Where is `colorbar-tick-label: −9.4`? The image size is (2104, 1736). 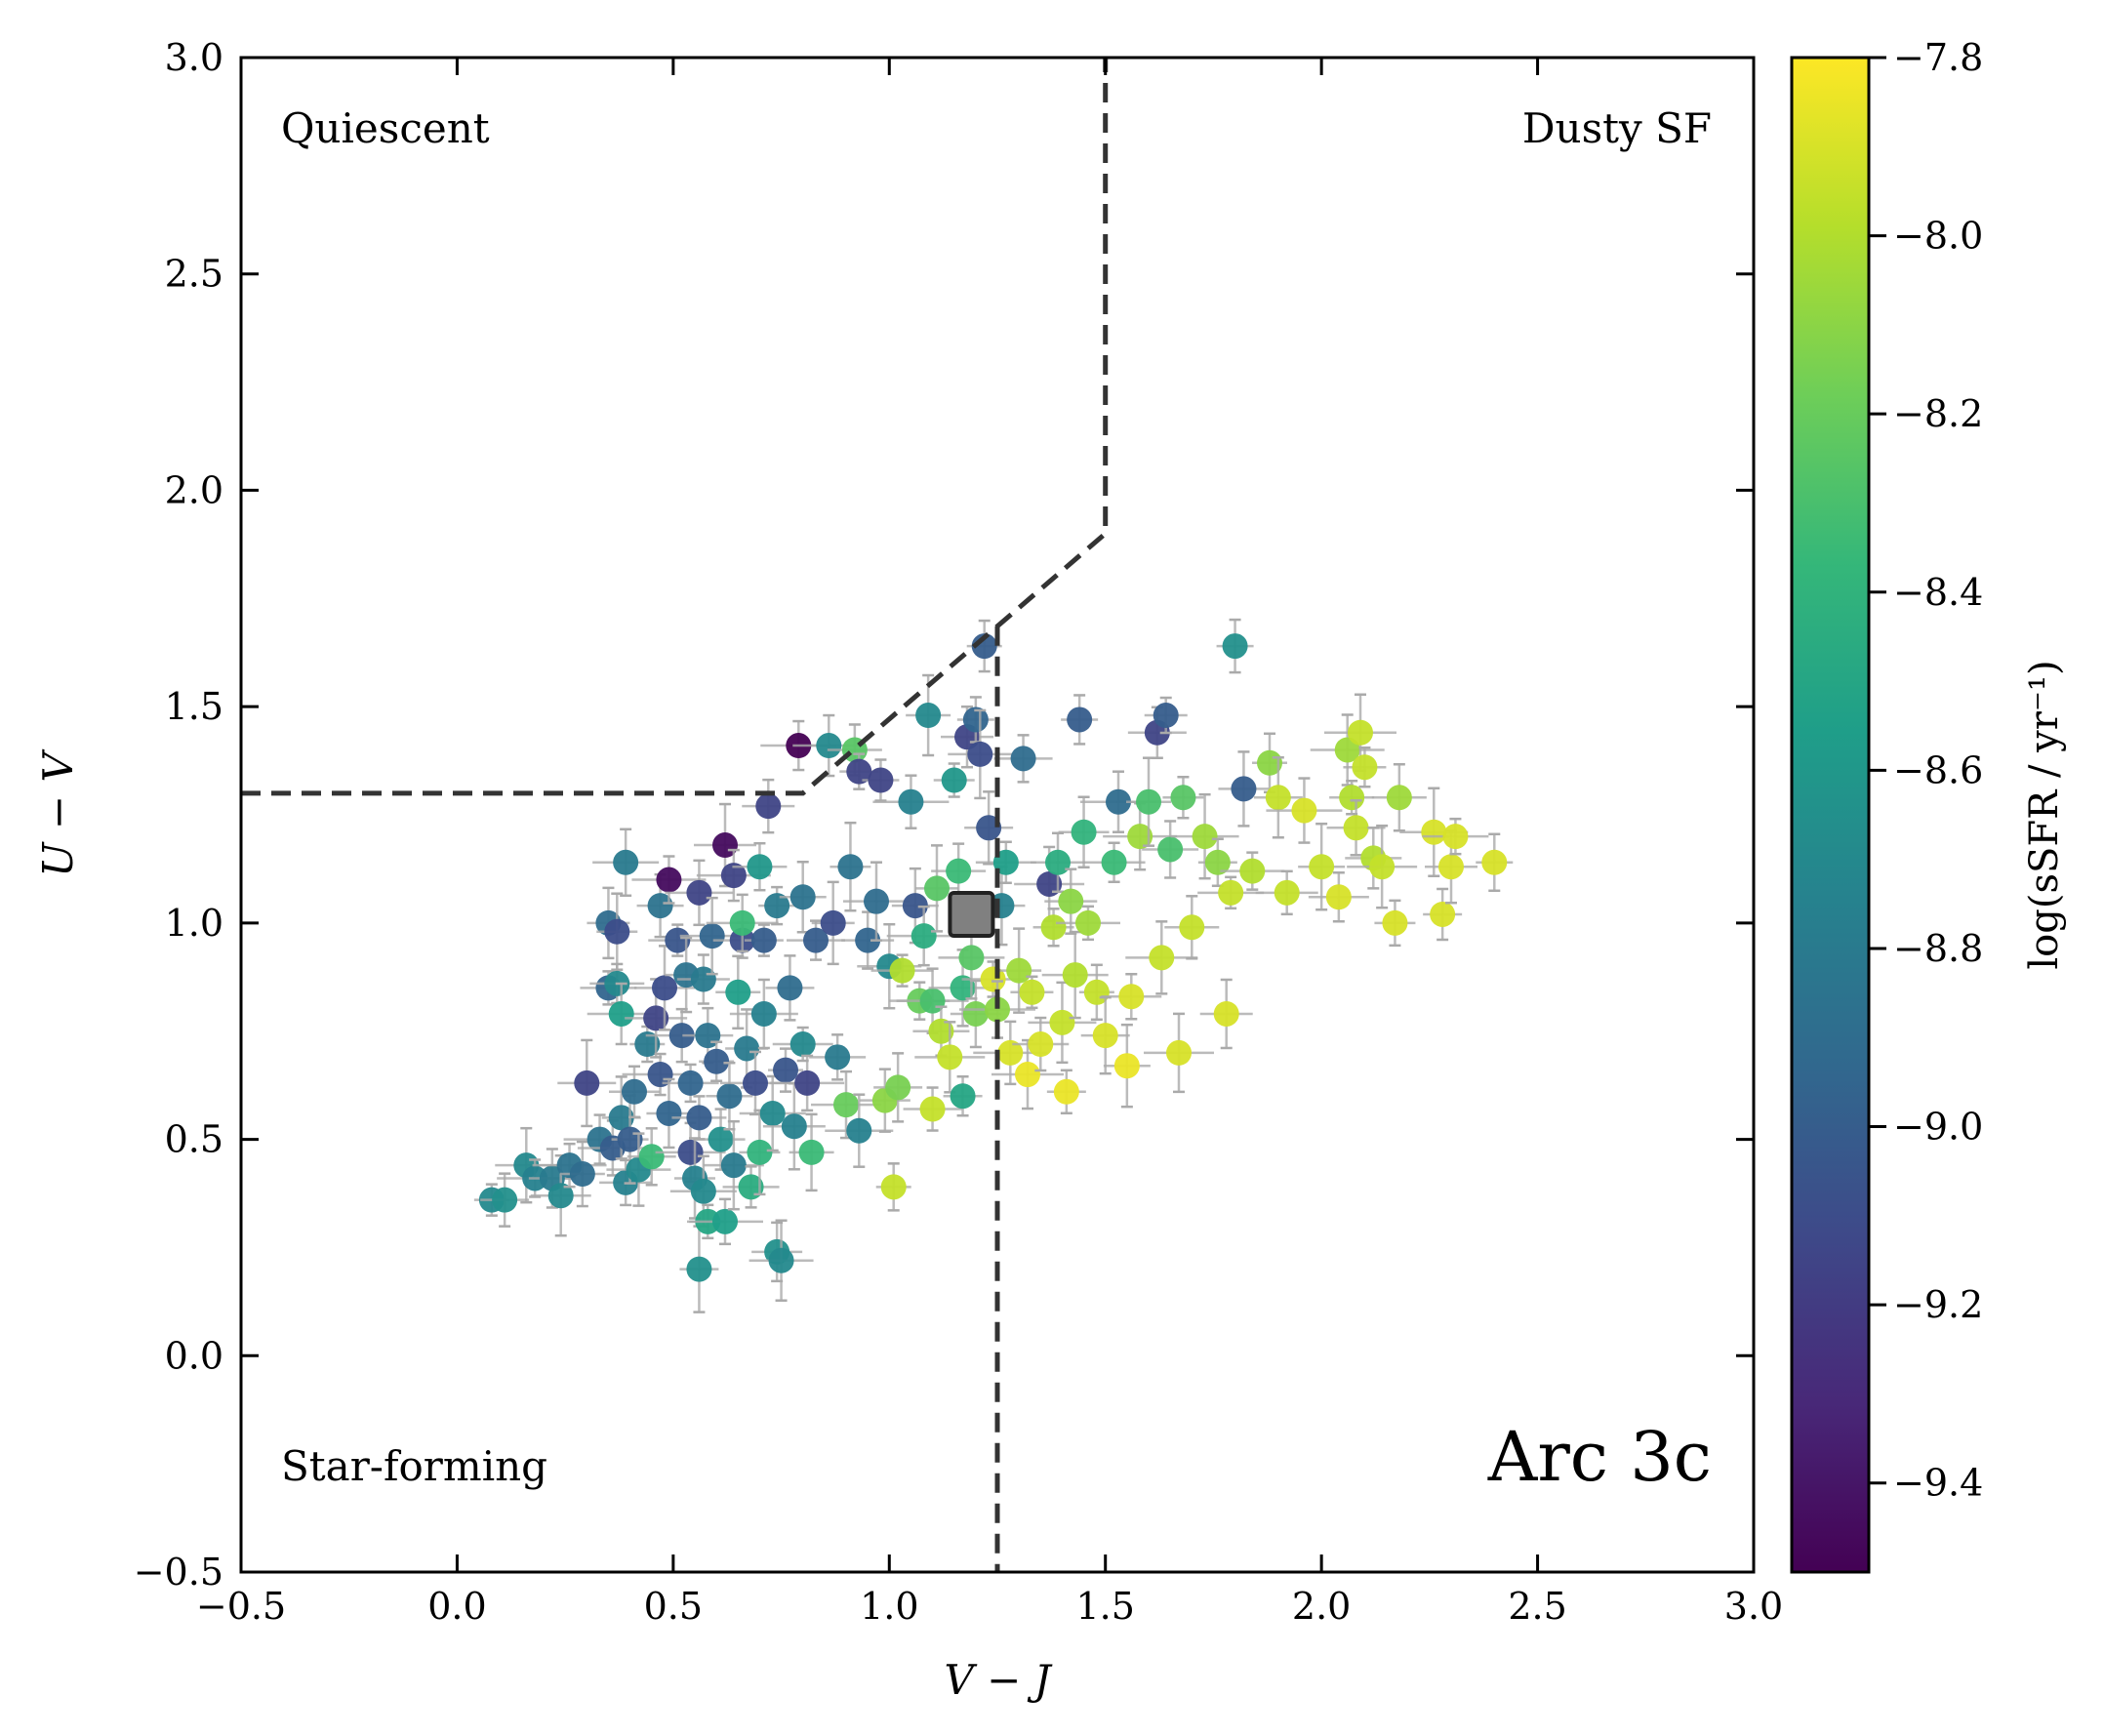 colorbar-tick-label: −9.4 is located at coordinates (1938, 1483).